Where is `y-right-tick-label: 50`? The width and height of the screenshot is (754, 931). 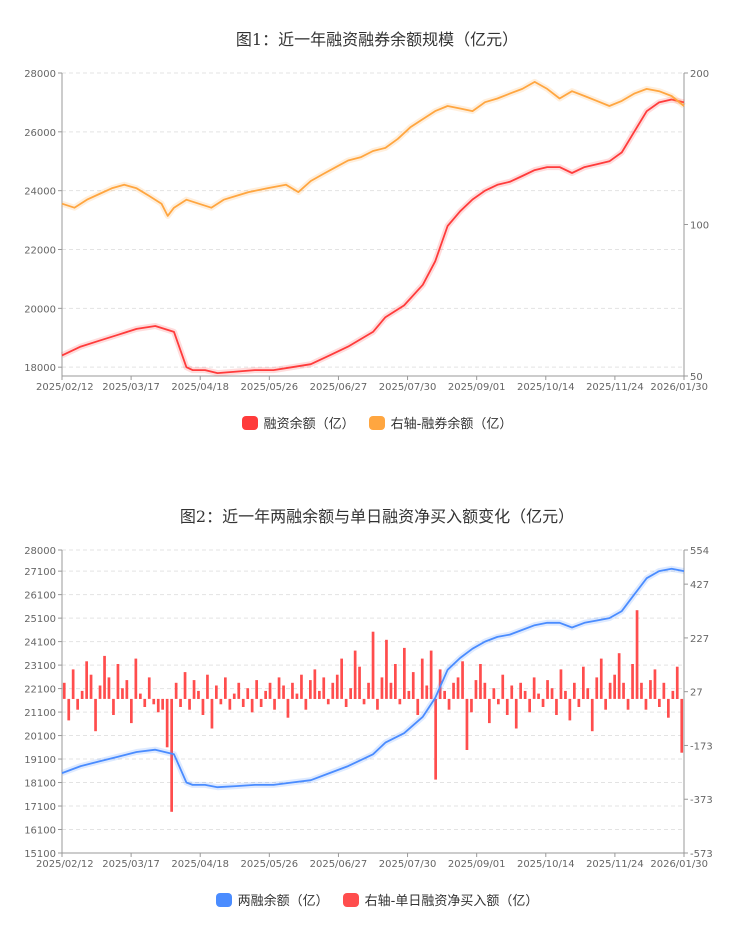 y-right-tick-label: 50 is located at coordinates (696, 377).